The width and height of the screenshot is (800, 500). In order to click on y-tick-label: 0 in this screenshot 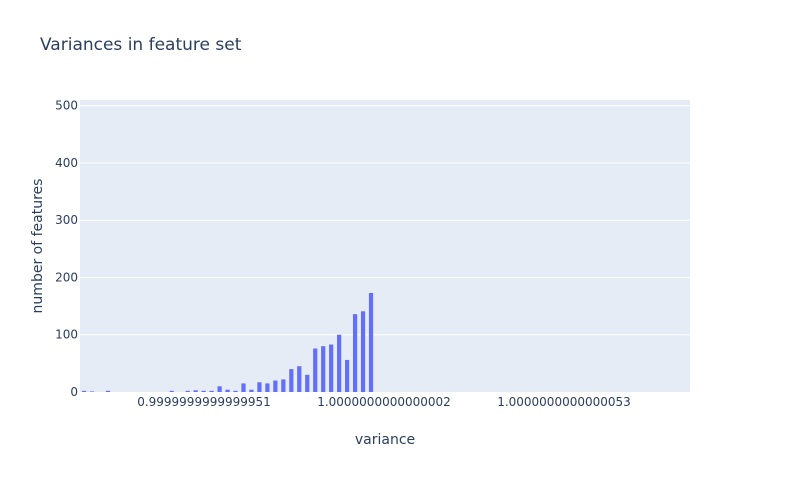, I will do `click(74, 392)`.